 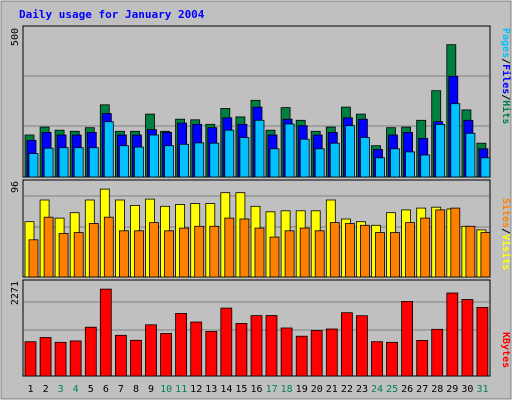 I want to click on panel-visits-ymax-label: 96, so click(x=15, y=187).